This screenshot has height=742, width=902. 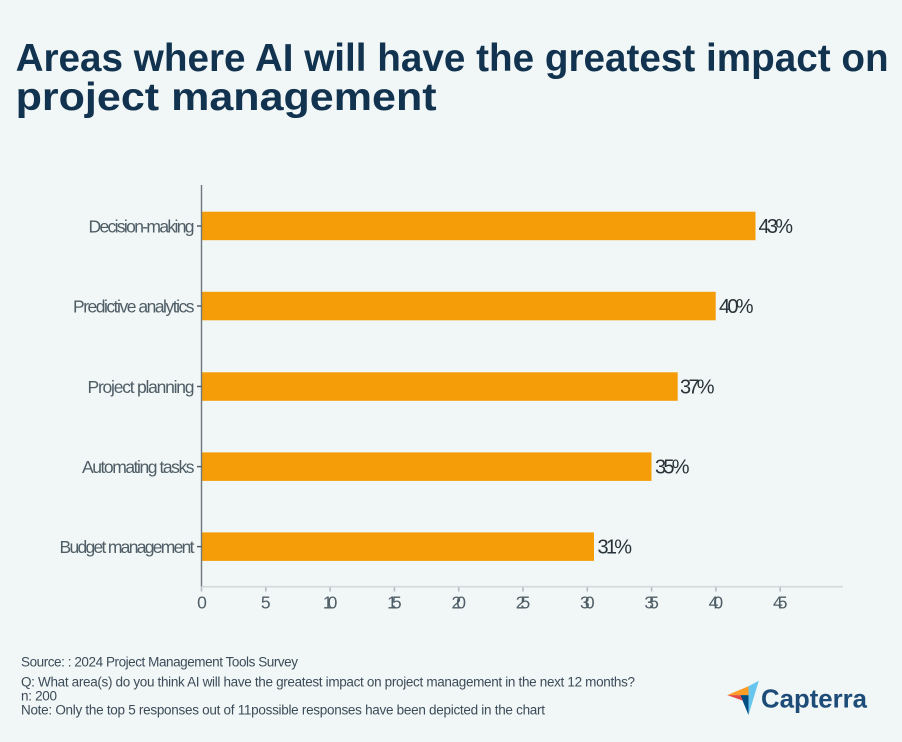 What do you see at coordinates (716, 603) in the screenshot?
I see `svg-text: 40` at bounding box center [716, 603].